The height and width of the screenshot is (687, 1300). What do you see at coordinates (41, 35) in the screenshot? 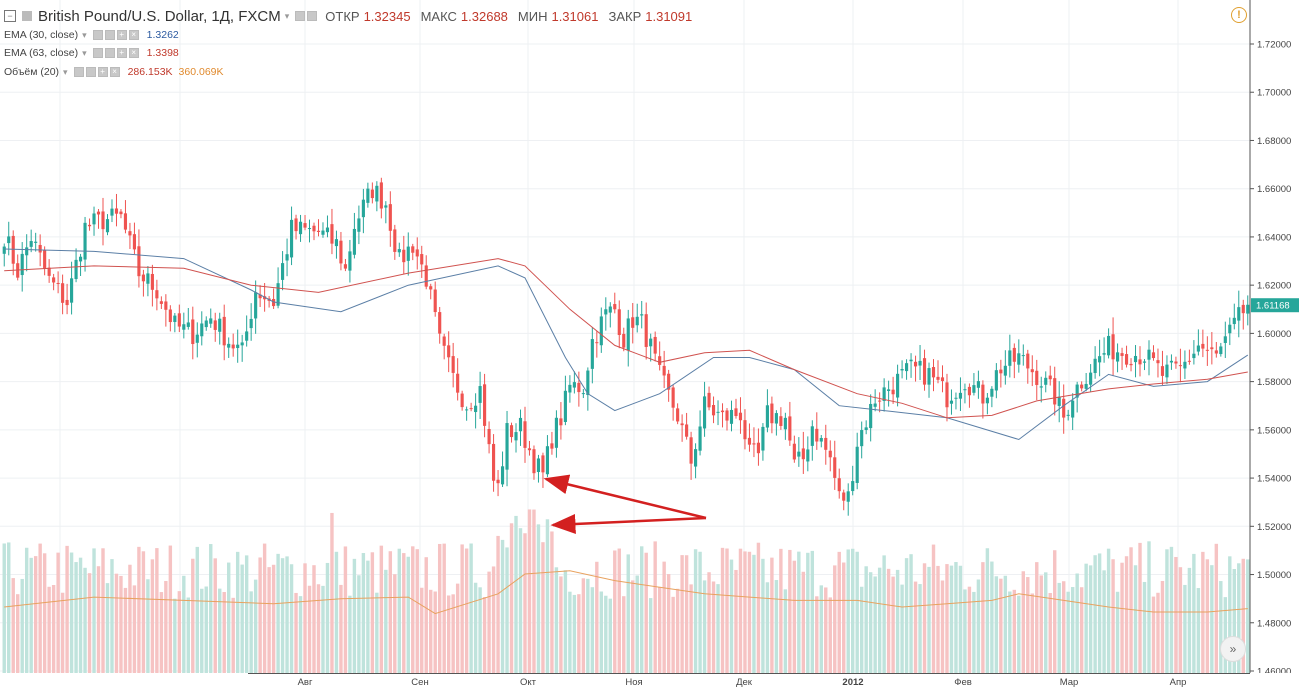
I see `indicator-name: EMA (30, close)` at bounding box center [41, 35].